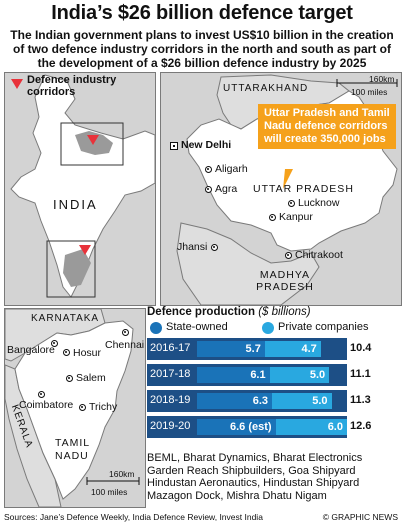 The image size is (404, 526). What do you see at coordinates (72, 449) in the screenshot?
I see `state-label-tamil-nadu: TAMIL NADU` at bounding box center [72, 449].